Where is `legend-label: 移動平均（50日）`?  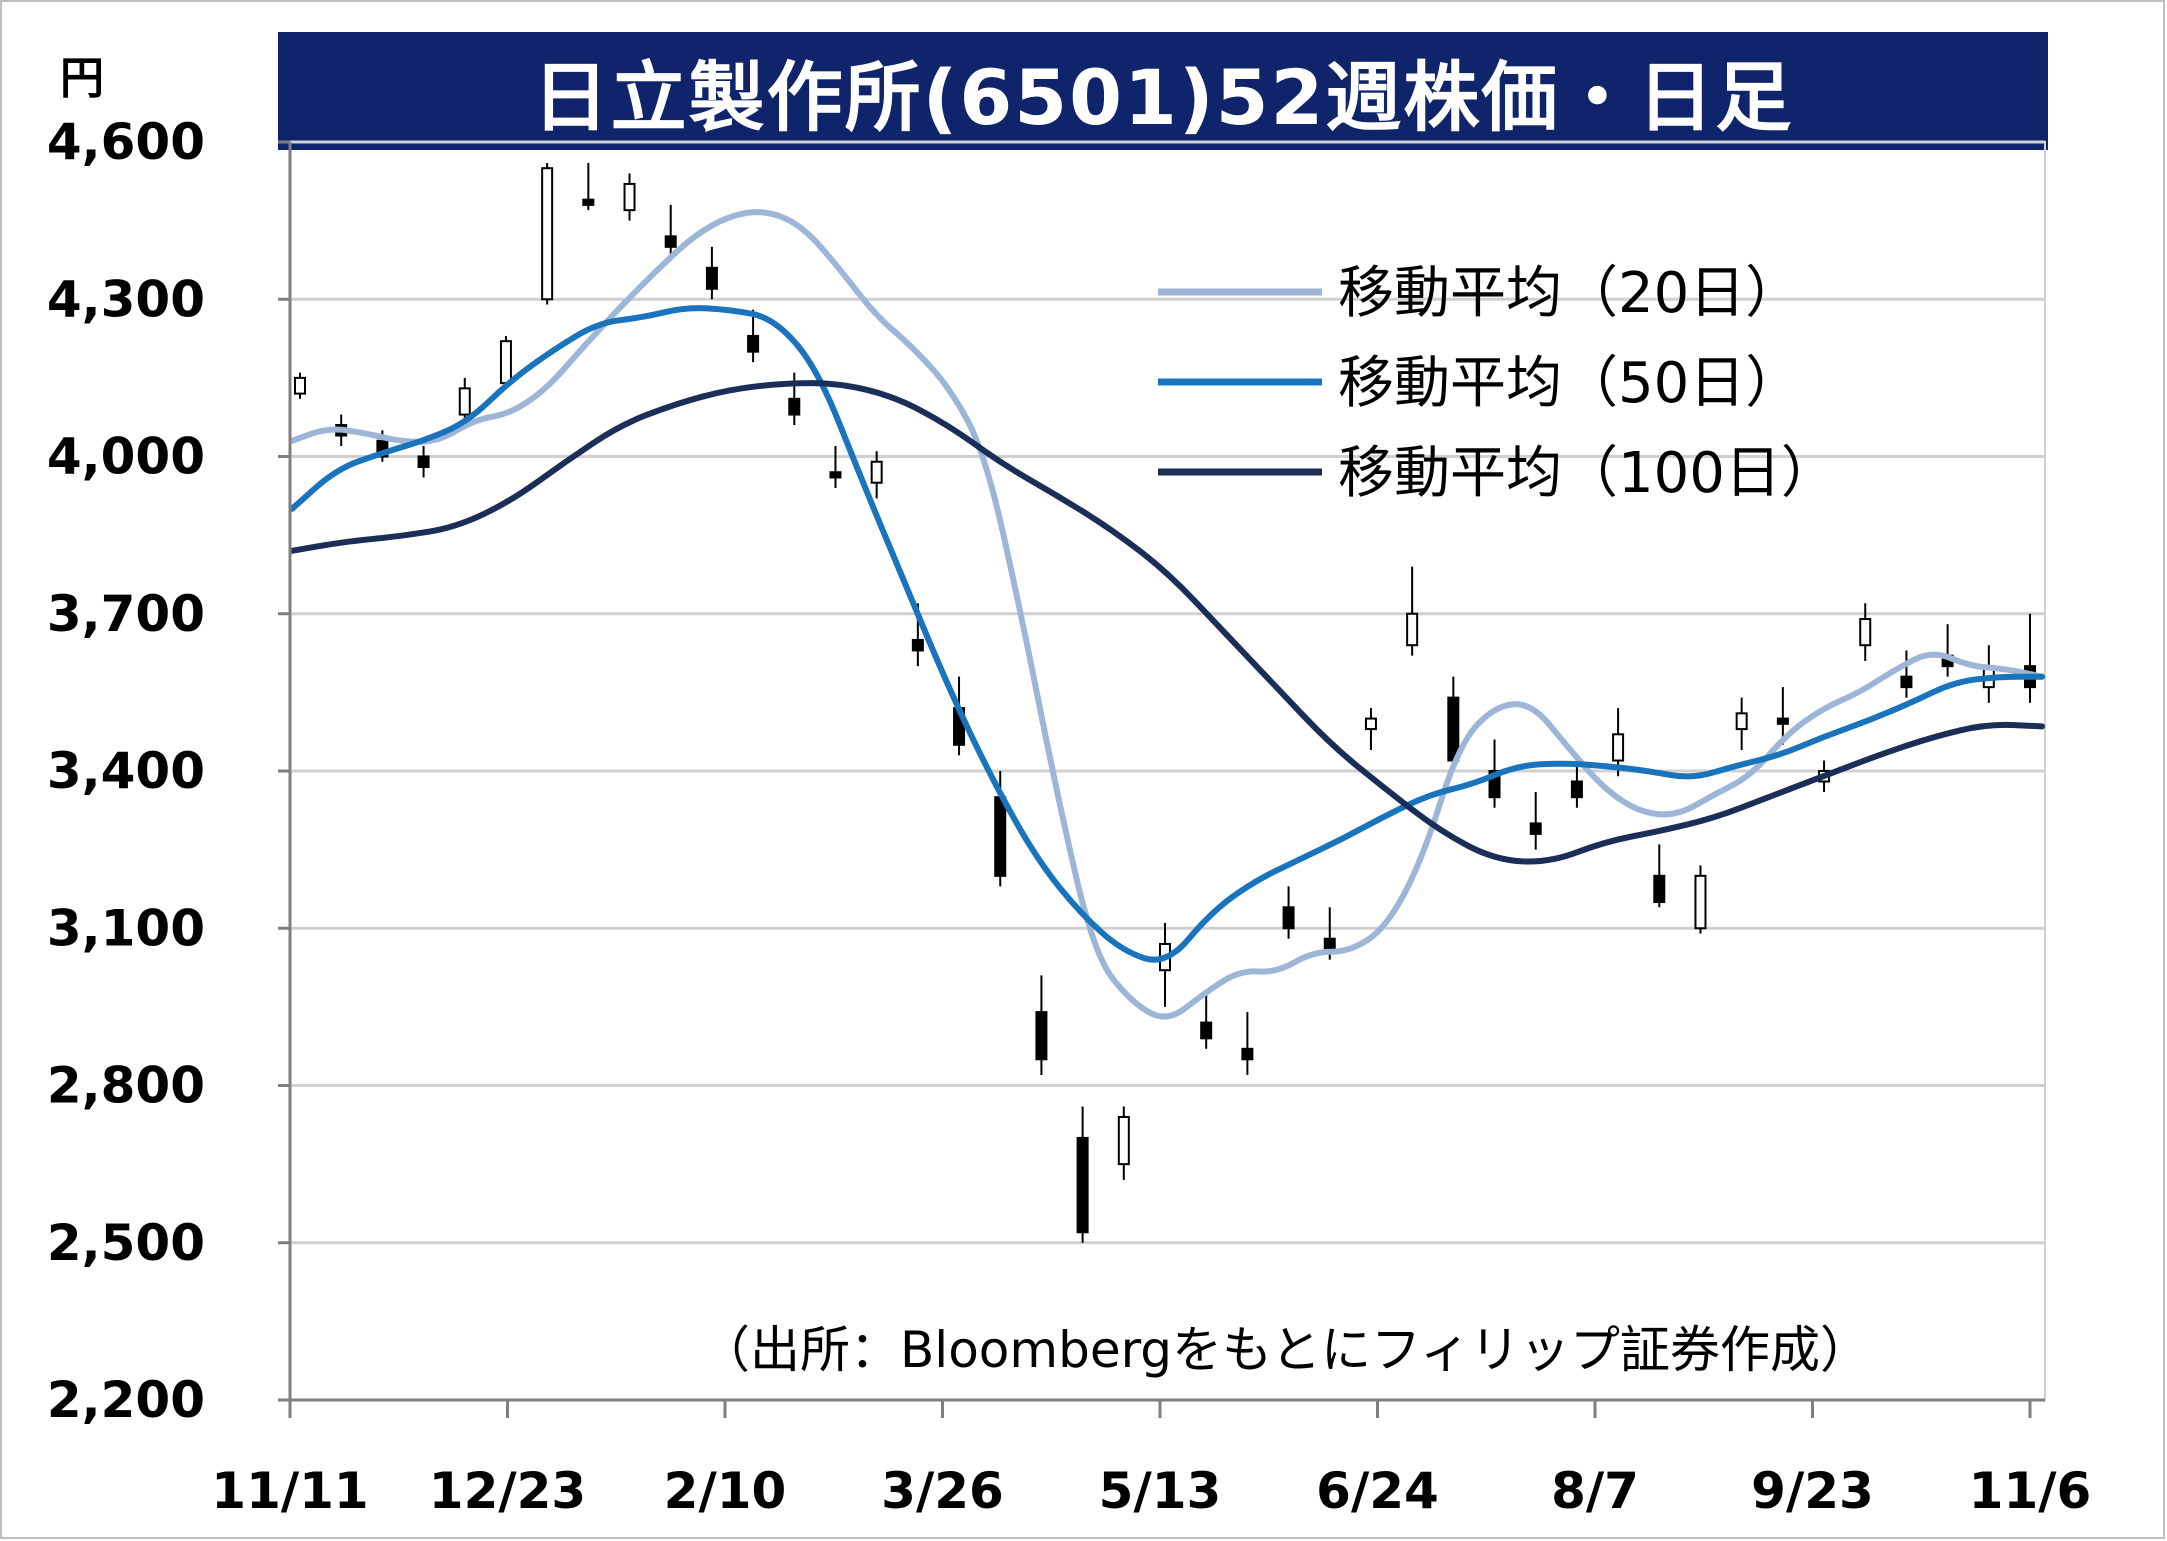
legend-label: 移動平均（50日） is located at coordinates (1569, 383).